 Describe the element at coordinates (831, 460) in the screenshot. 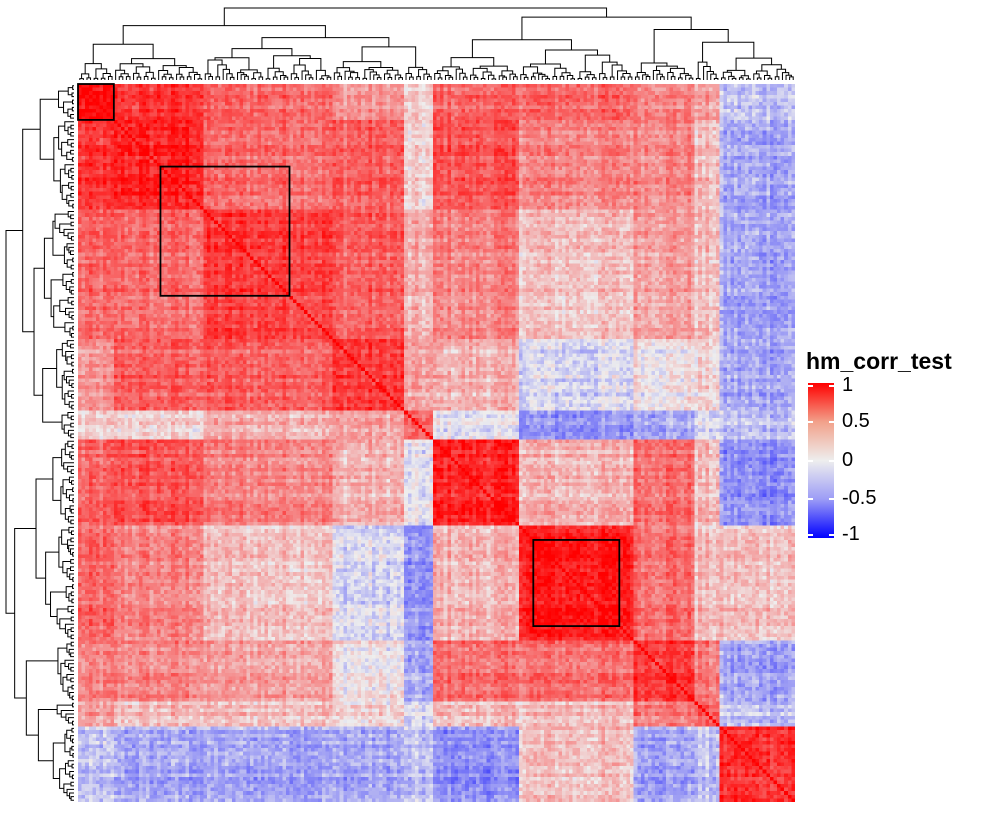

I see `legend-tick-mark` at that location.